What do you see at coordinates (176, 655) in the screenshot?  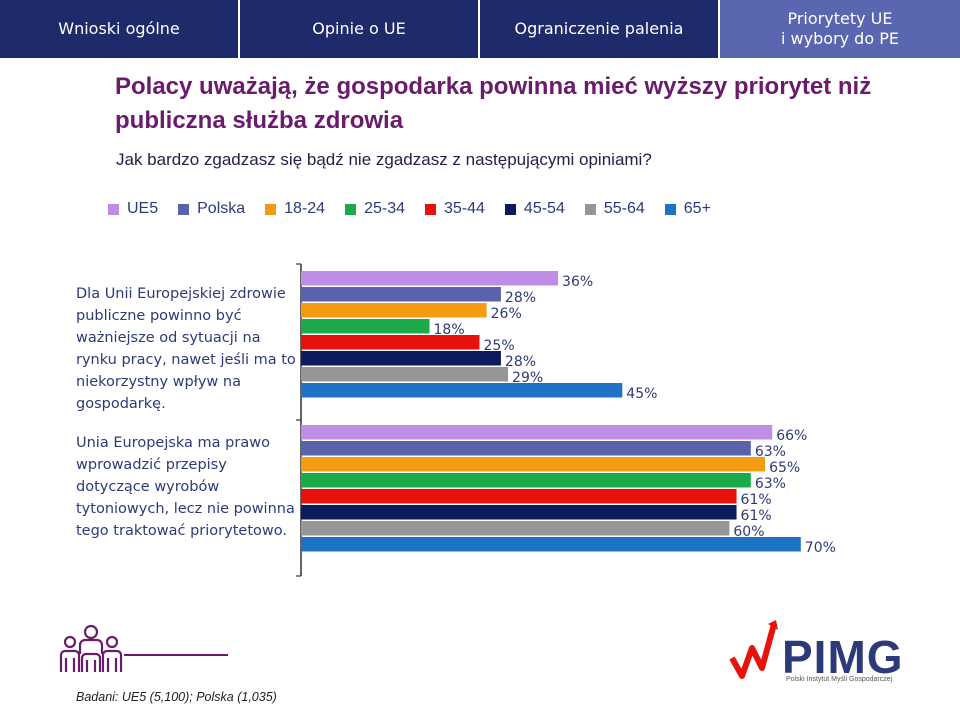 I see `footer-divider` at bounding box center [176, 655].